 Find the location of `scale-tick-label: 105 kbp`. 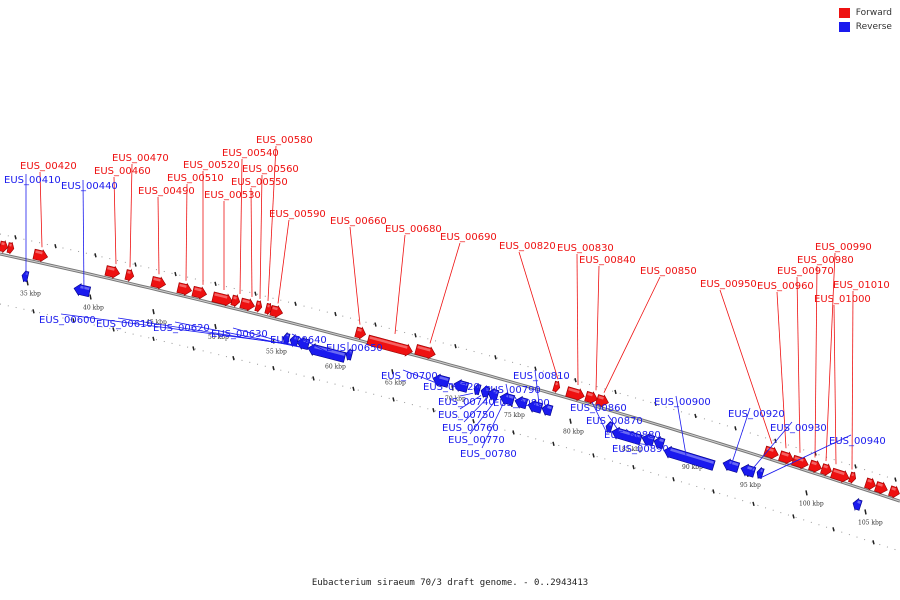

scale-tick-label: 105 kbp is located at coordinates (870, 522).